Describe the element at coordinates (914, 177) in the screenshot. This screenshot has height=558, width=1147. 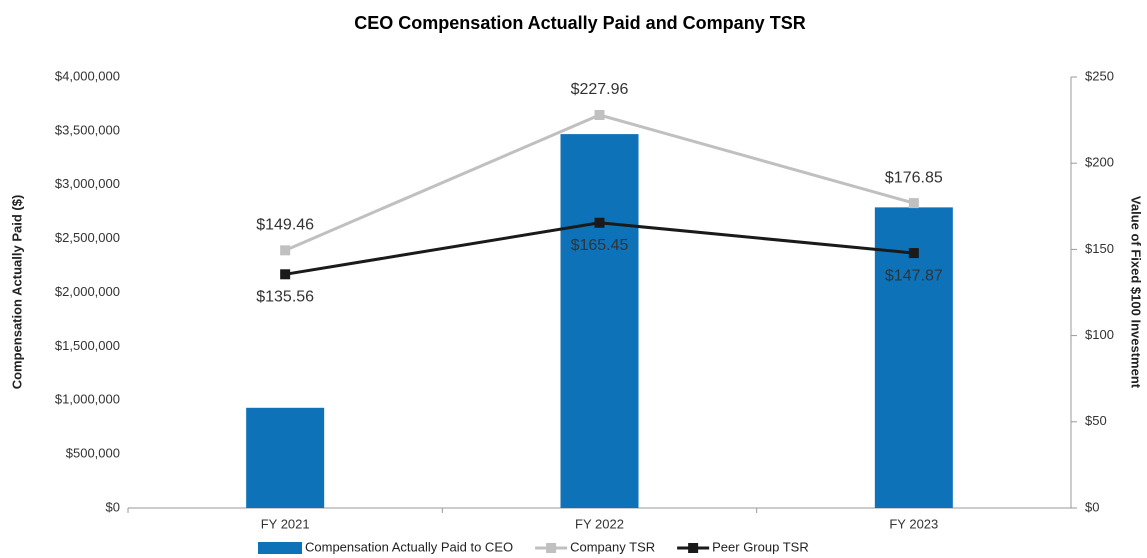
I see `data-label: $176.85` at that location.